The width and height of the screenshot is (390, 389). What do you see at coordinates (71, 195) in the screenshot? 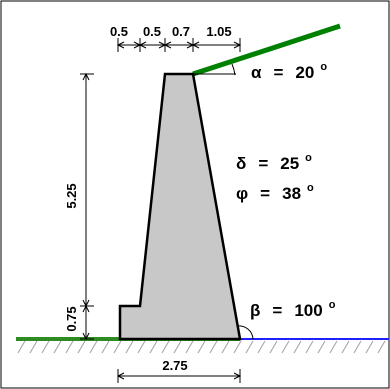
I see `wall-height-label: 5.25` at bounding box center [71, 195].